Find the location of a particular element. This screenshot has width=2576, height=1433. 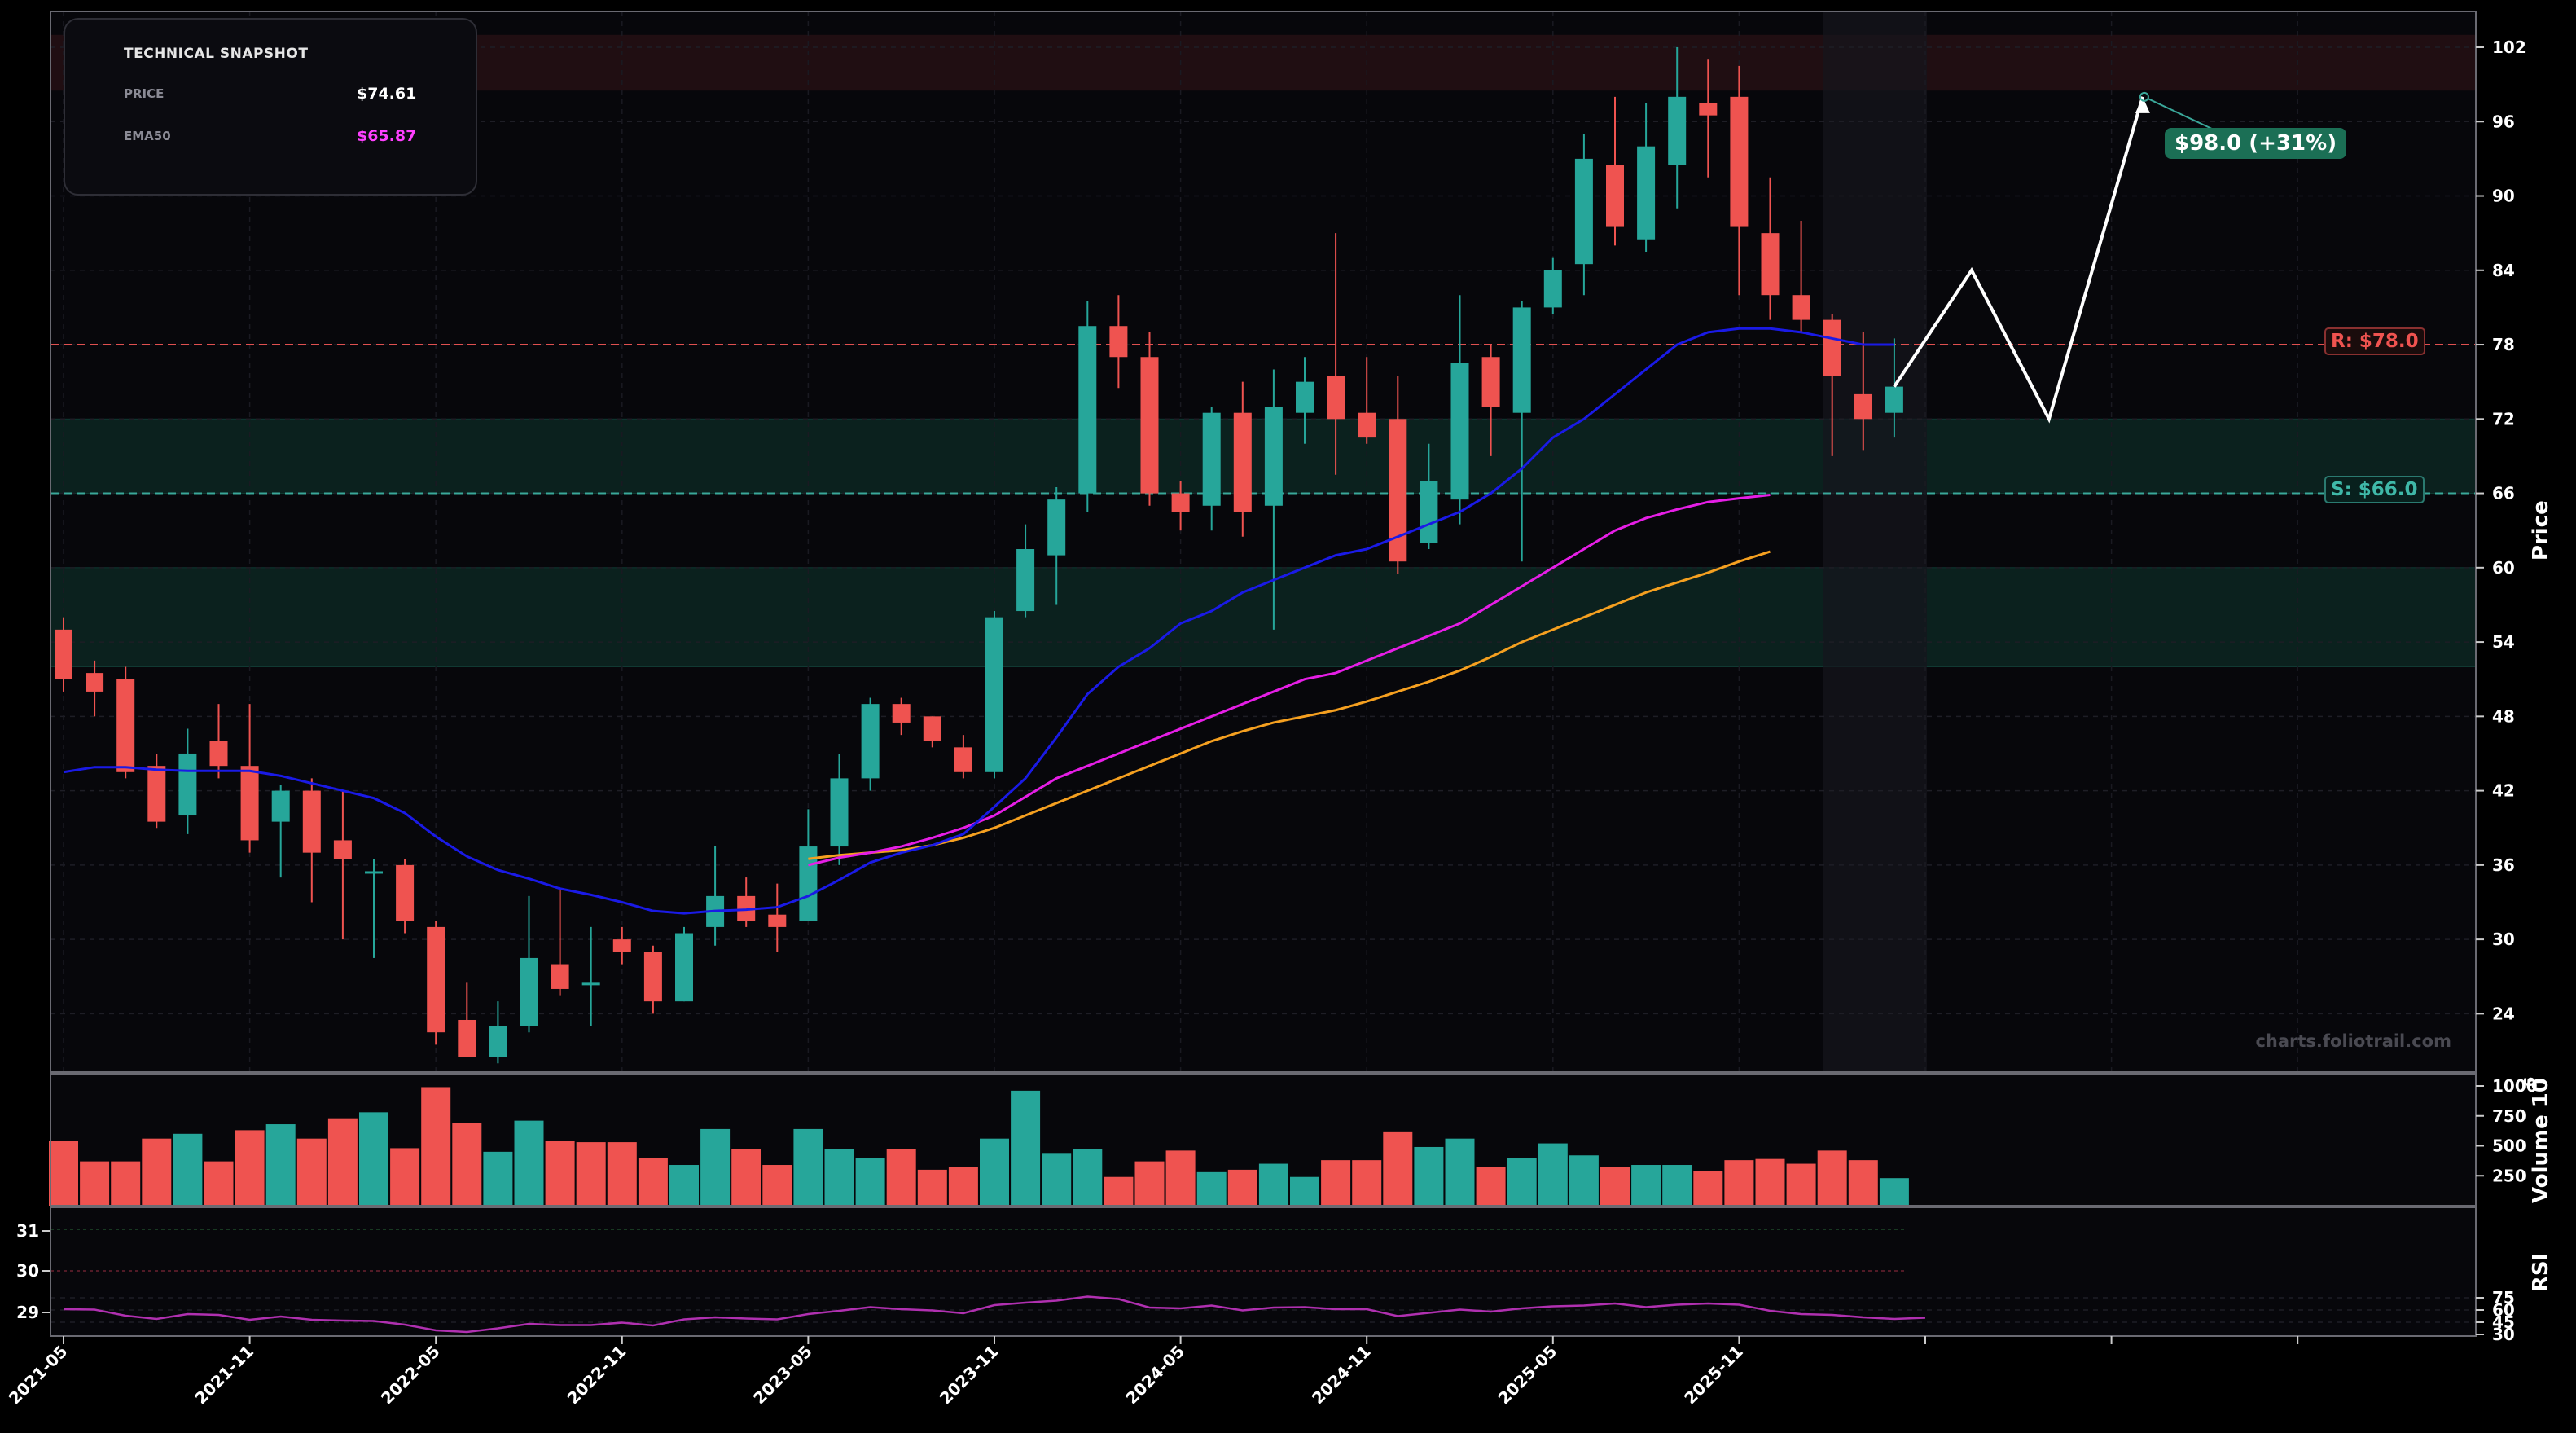

x-tick-label: 2025-05 is located at coordinates (1527, 1375).